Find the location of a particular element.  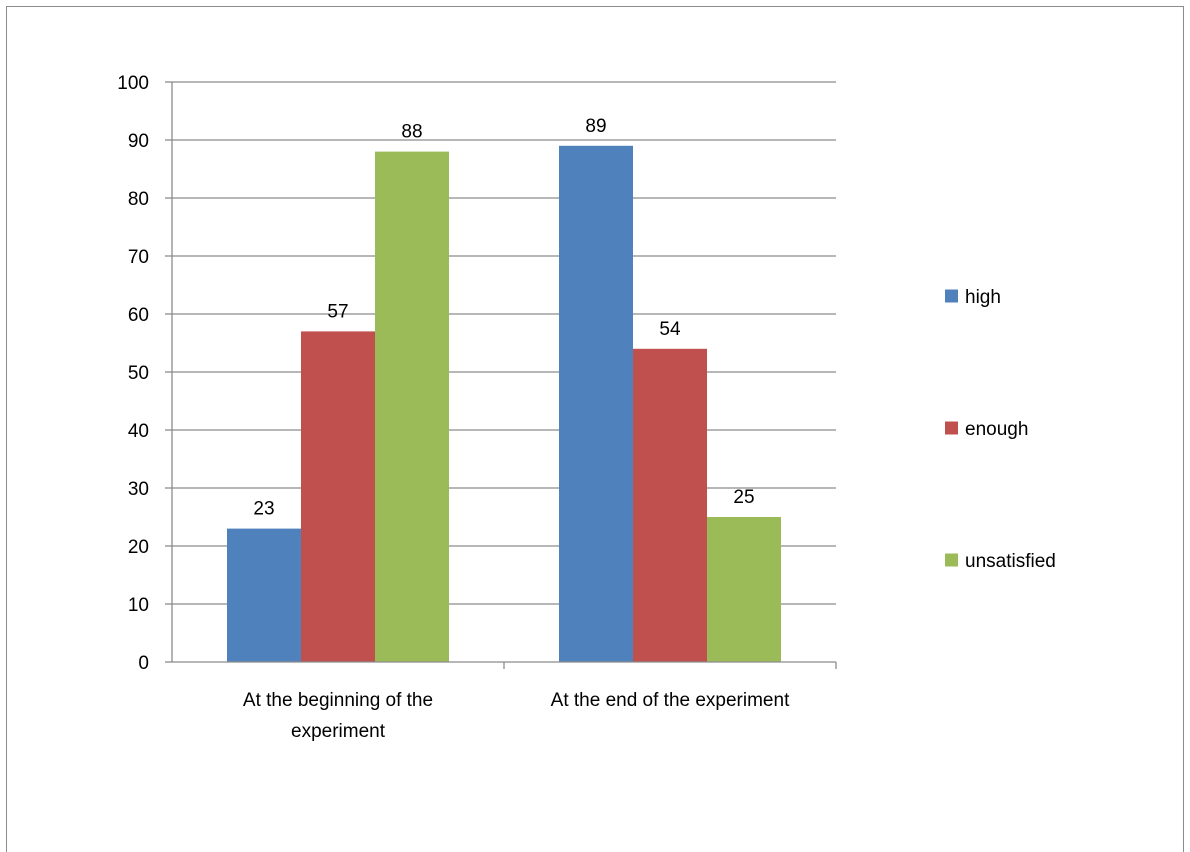

legend-label-enough: enough is located at coordinates (996, 429).